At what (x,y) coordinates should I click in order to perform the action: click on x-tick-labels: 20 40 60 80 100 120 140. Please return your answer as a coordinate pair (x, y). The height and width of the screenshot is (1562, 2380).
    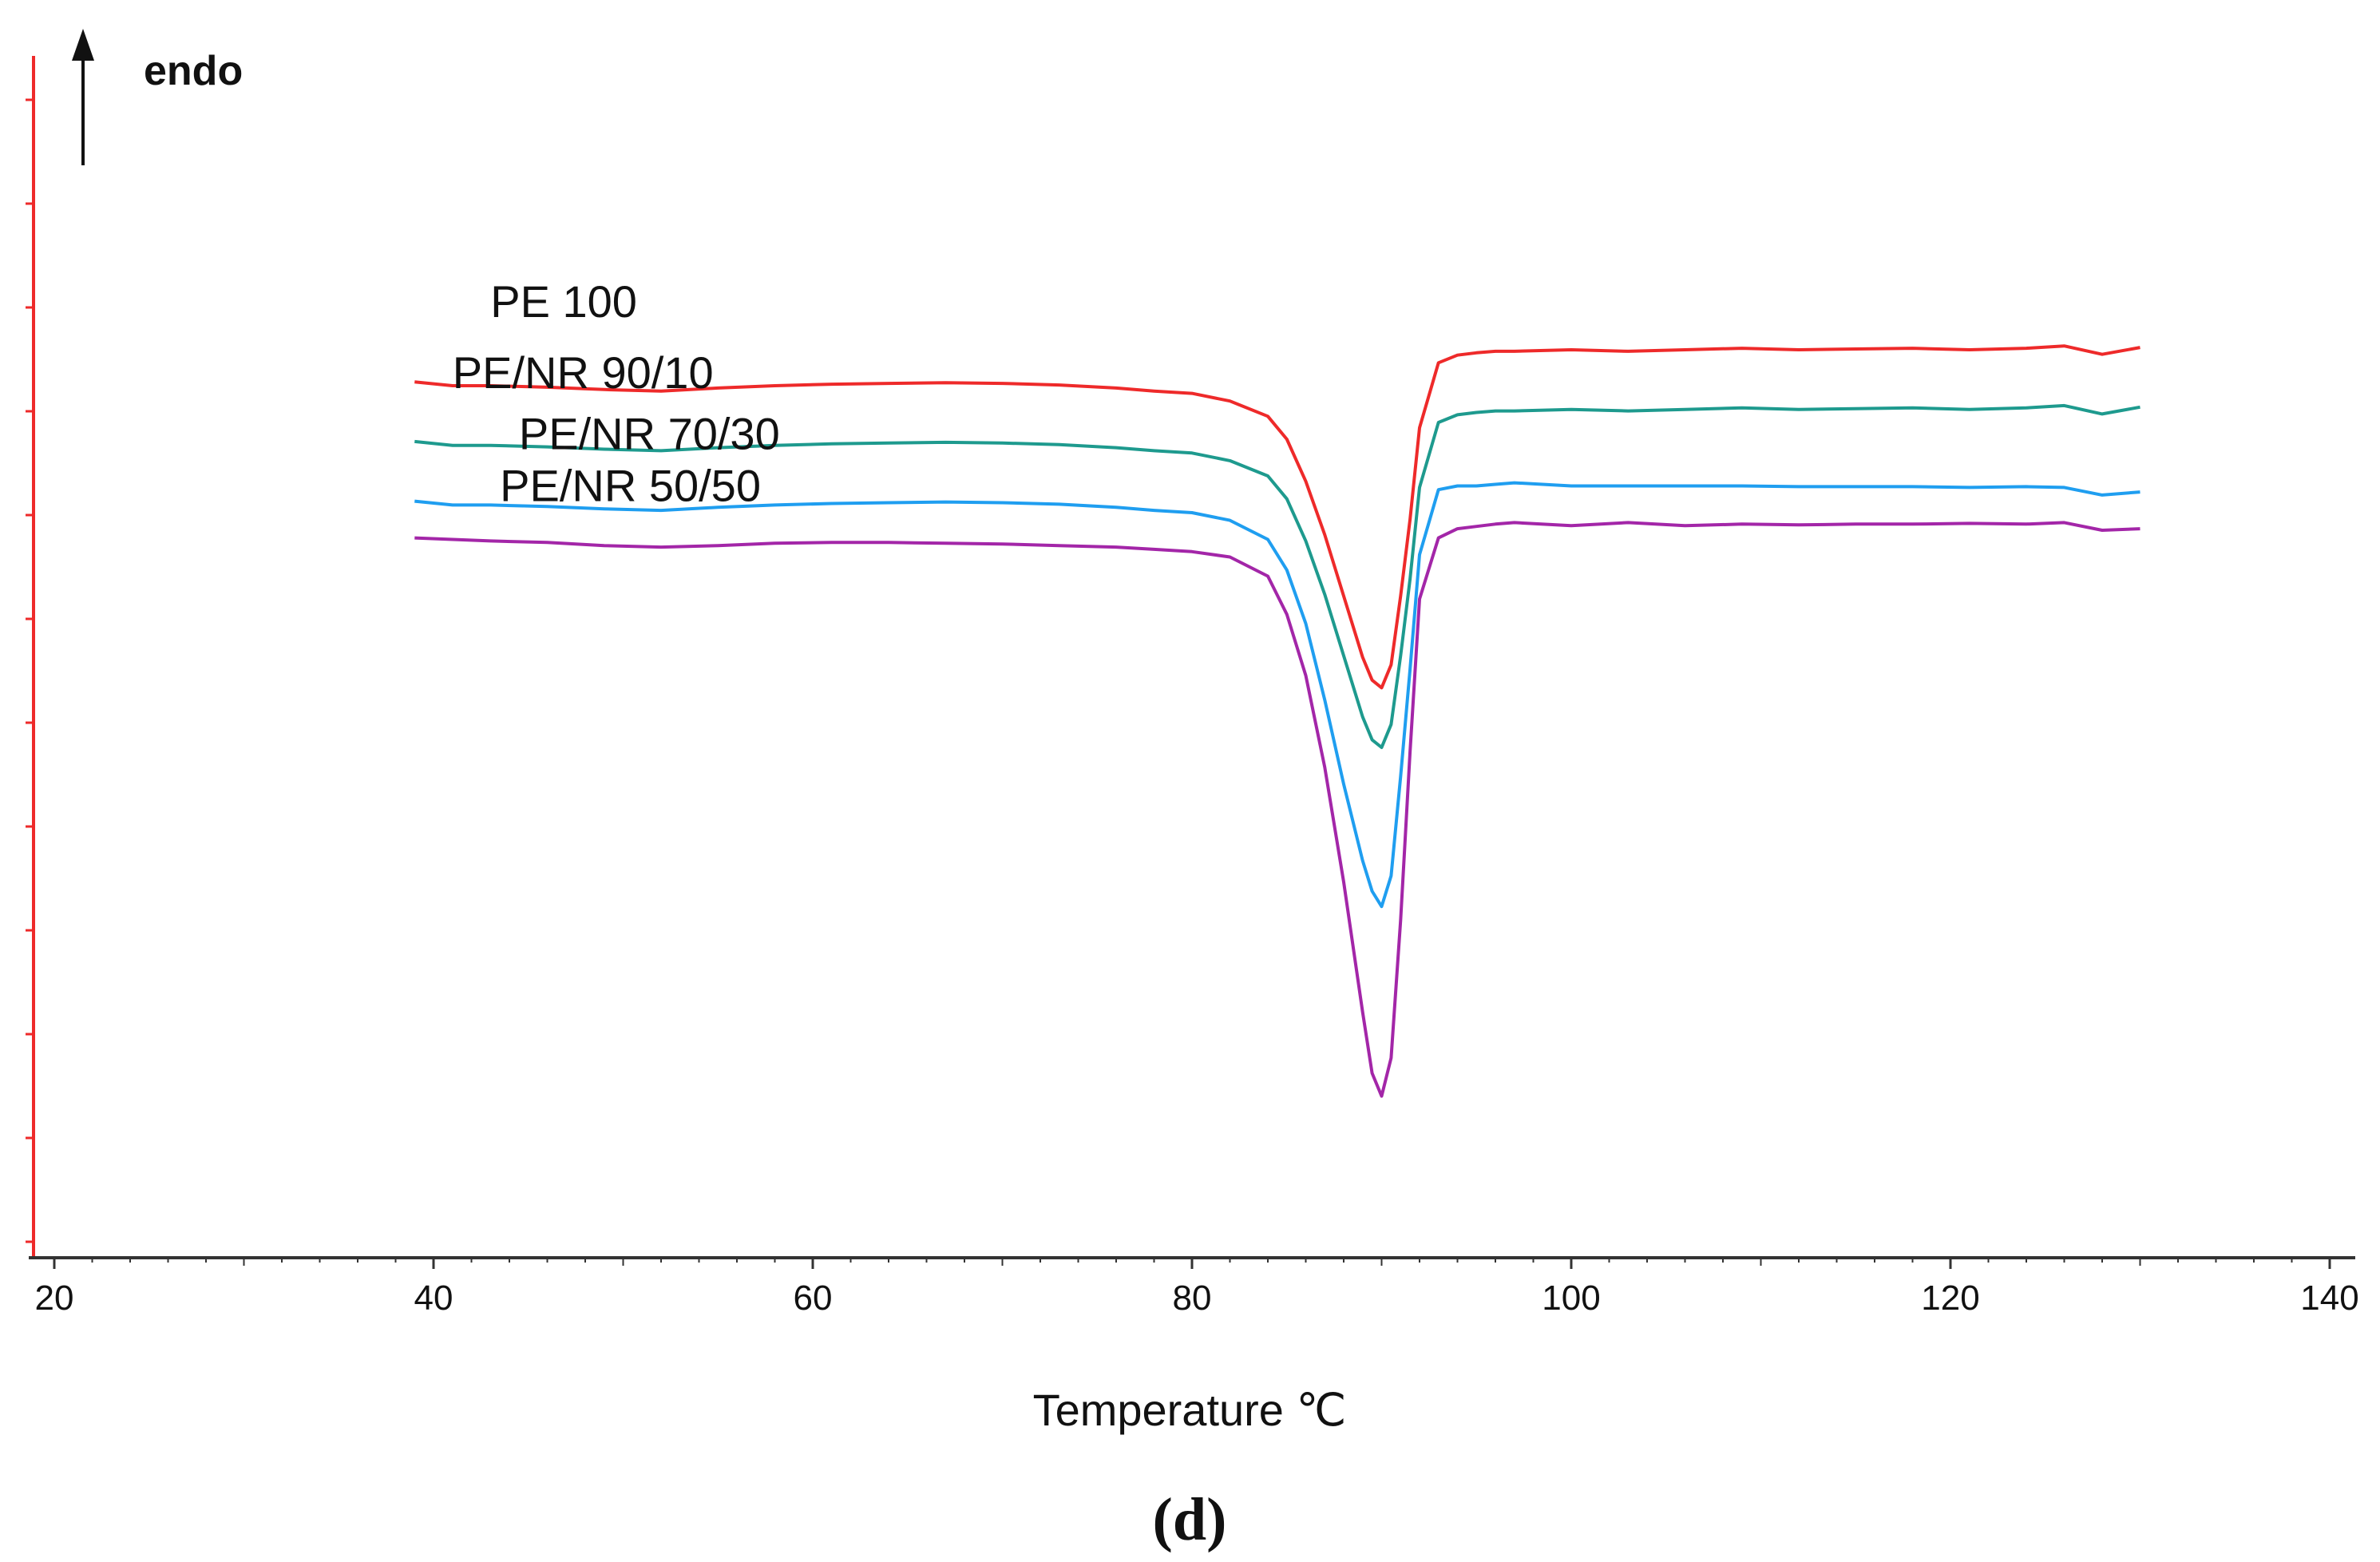
    Looking at the image, I should click on (1197, 1298).